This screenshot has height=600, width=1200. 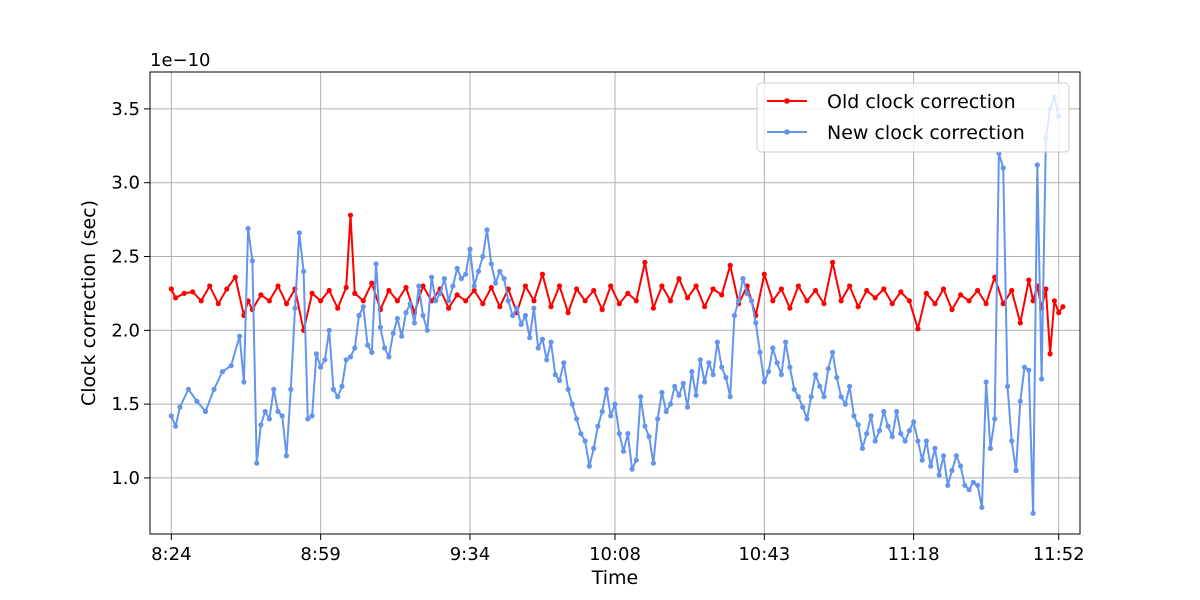 I want to click on x-tick-label: 9:34, so click(x=470, y=554).